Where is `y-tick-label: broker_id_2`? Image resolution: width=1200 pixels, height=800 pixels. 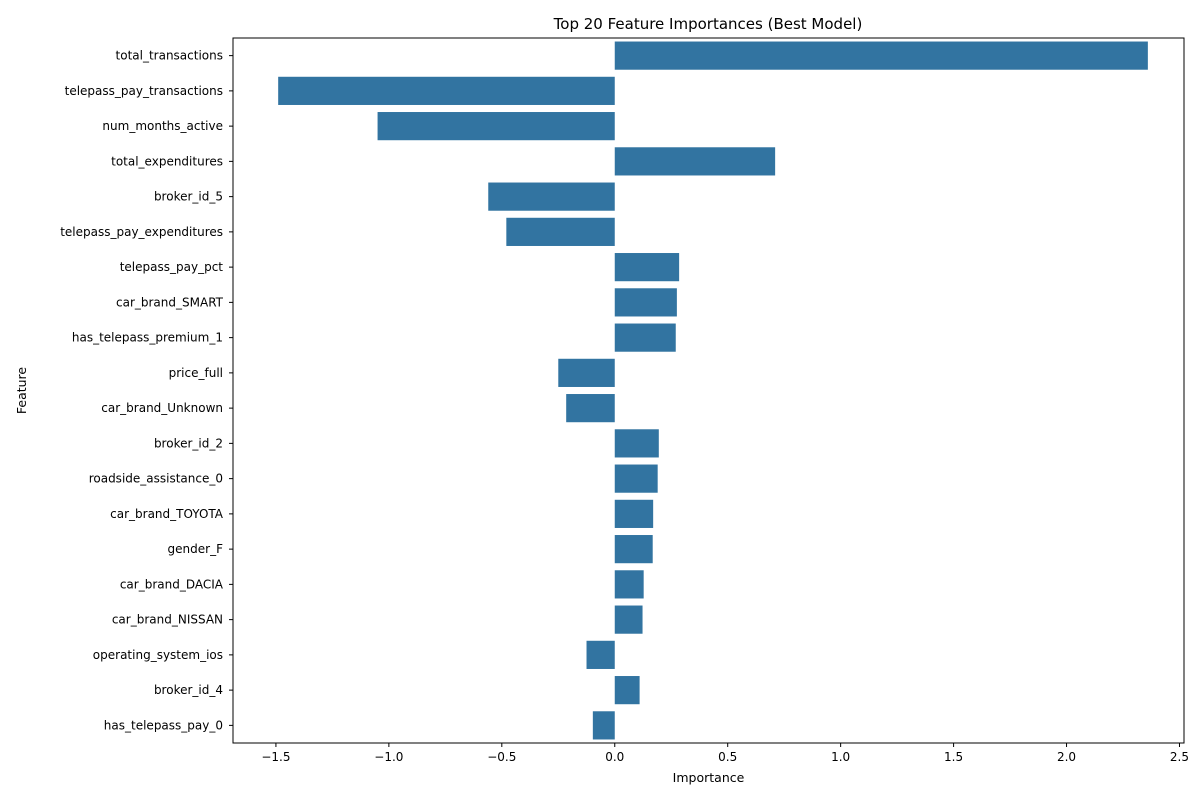 y-tick-label: broker_id_2 is located at coordinates (188, 443).